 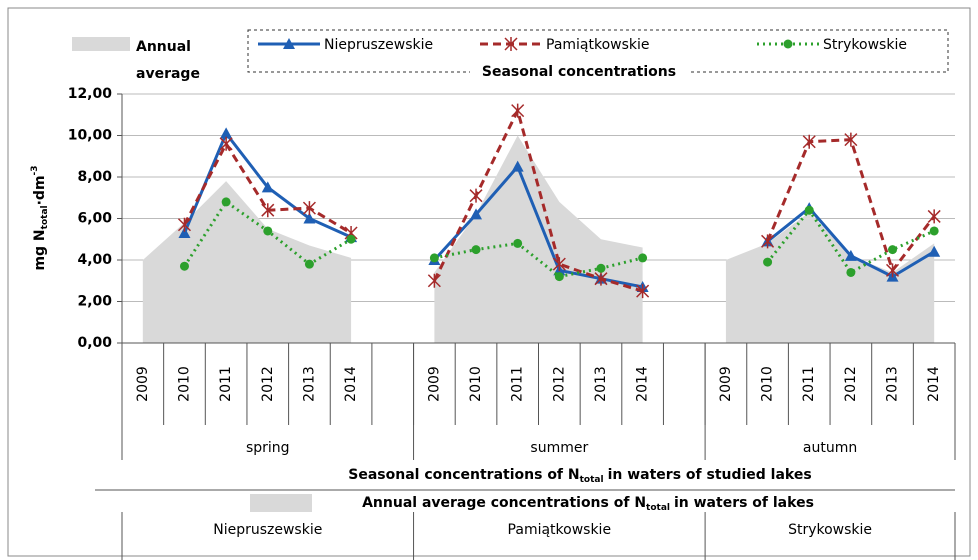 What do you see at coordinates (579, 72) in the screenshot?
I see `legend-header: Seasonal concentrations` at bounding box center [579, 72].